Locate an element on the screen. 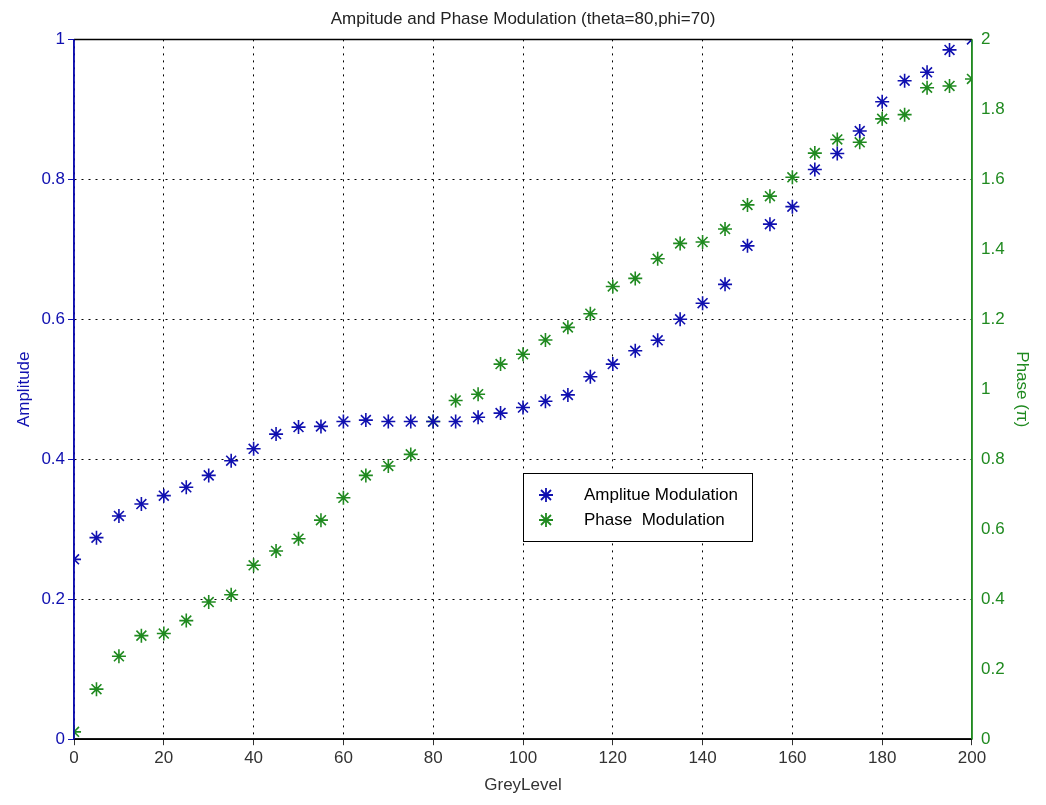 The image size is (1046, 805). y2-axis-title: Phase (π) is located at coordinates (1023, 389).